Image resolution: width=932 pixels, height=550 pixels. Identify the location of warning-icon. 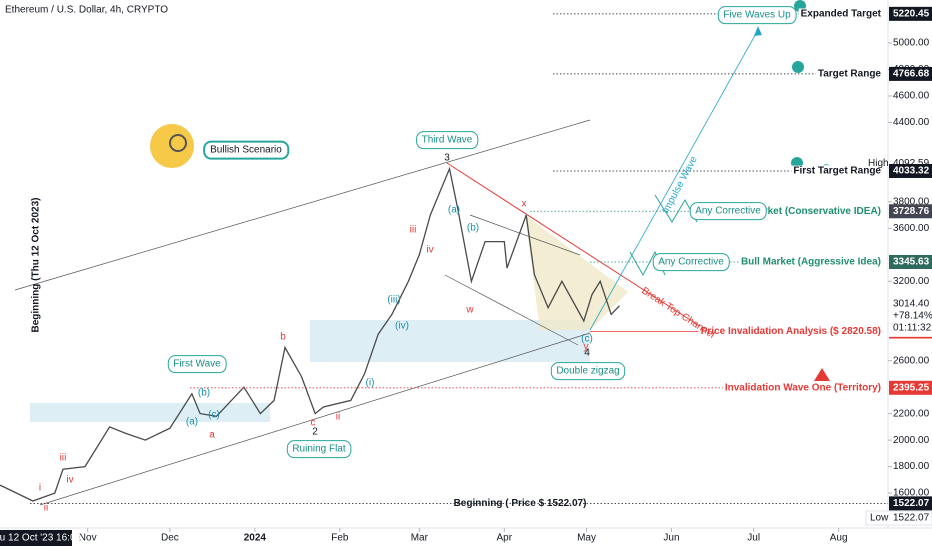
(822, 374).